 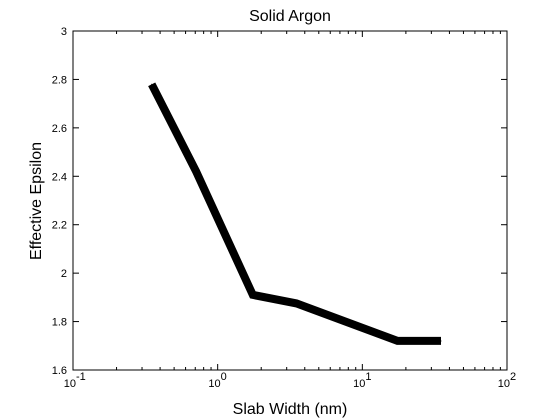 I want to click on x-tick-label: 10¹, so click(x=362, y=380).